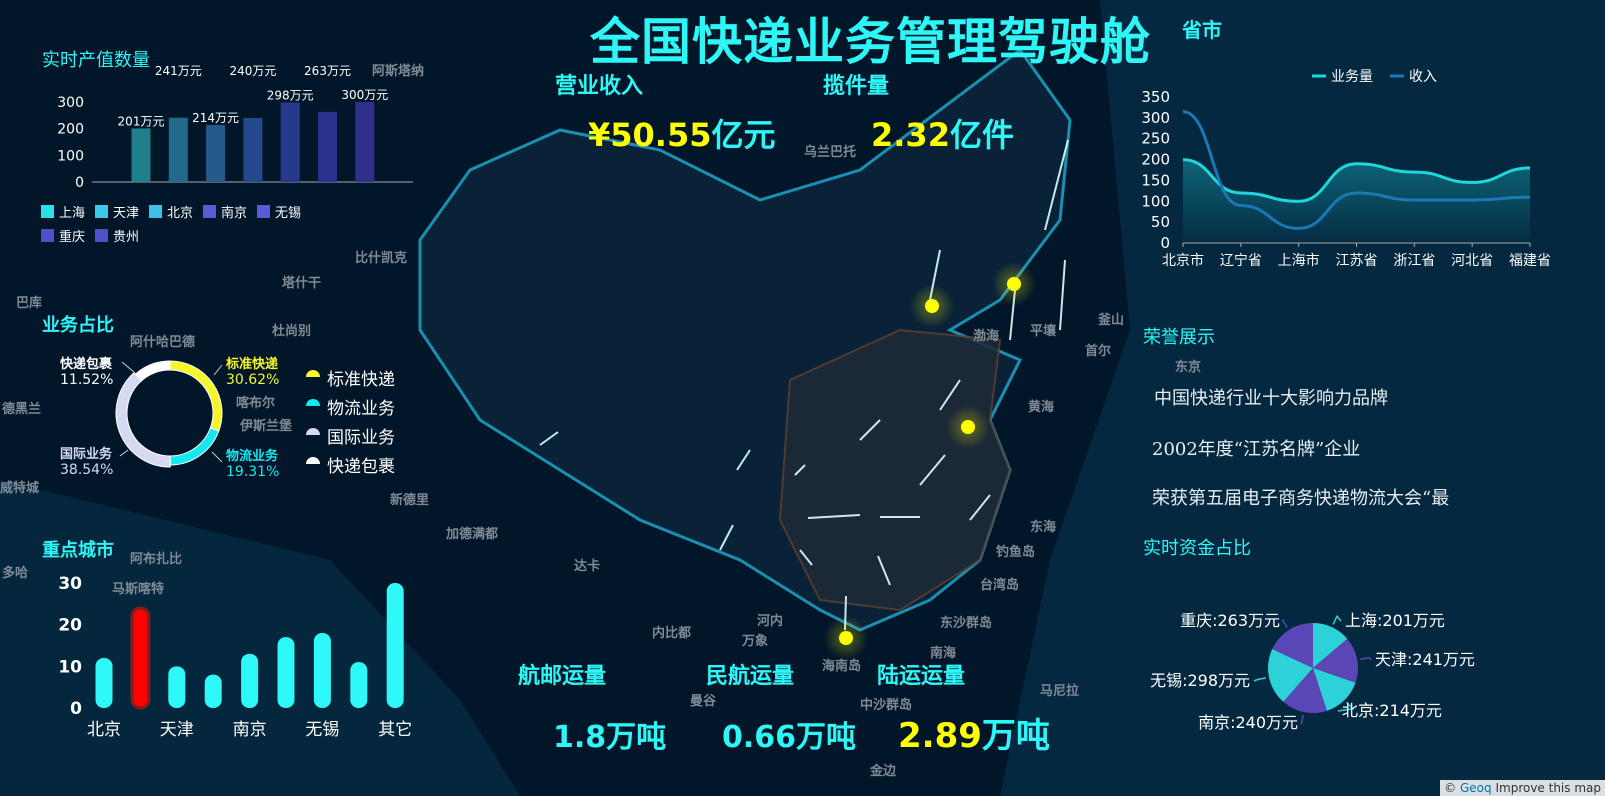 Image resolution: width=1605 pixels, height=796 pixels. I want to click on map-place-label: 平壤, so click(1043, 331).